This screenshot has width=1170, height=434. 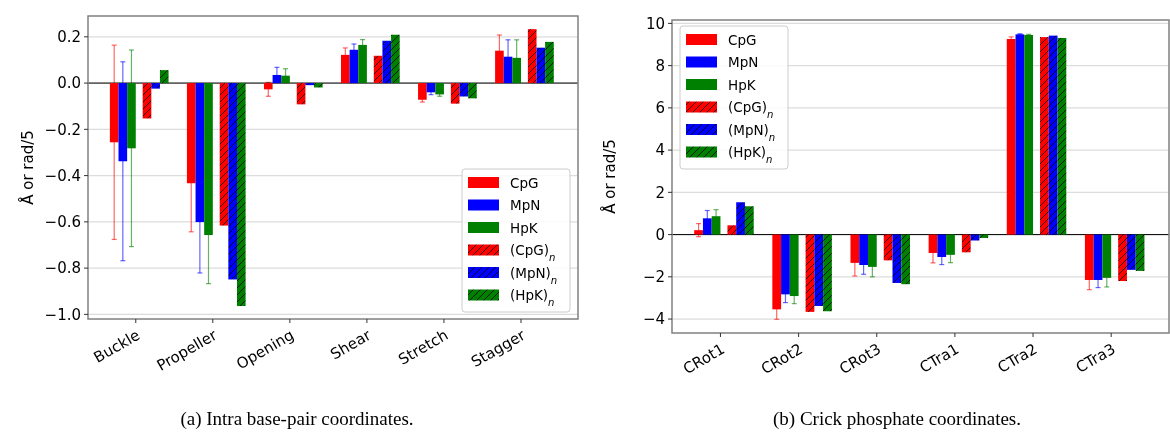 I want to click on y-tick-label: 0.2, so click(x=69, y=37).